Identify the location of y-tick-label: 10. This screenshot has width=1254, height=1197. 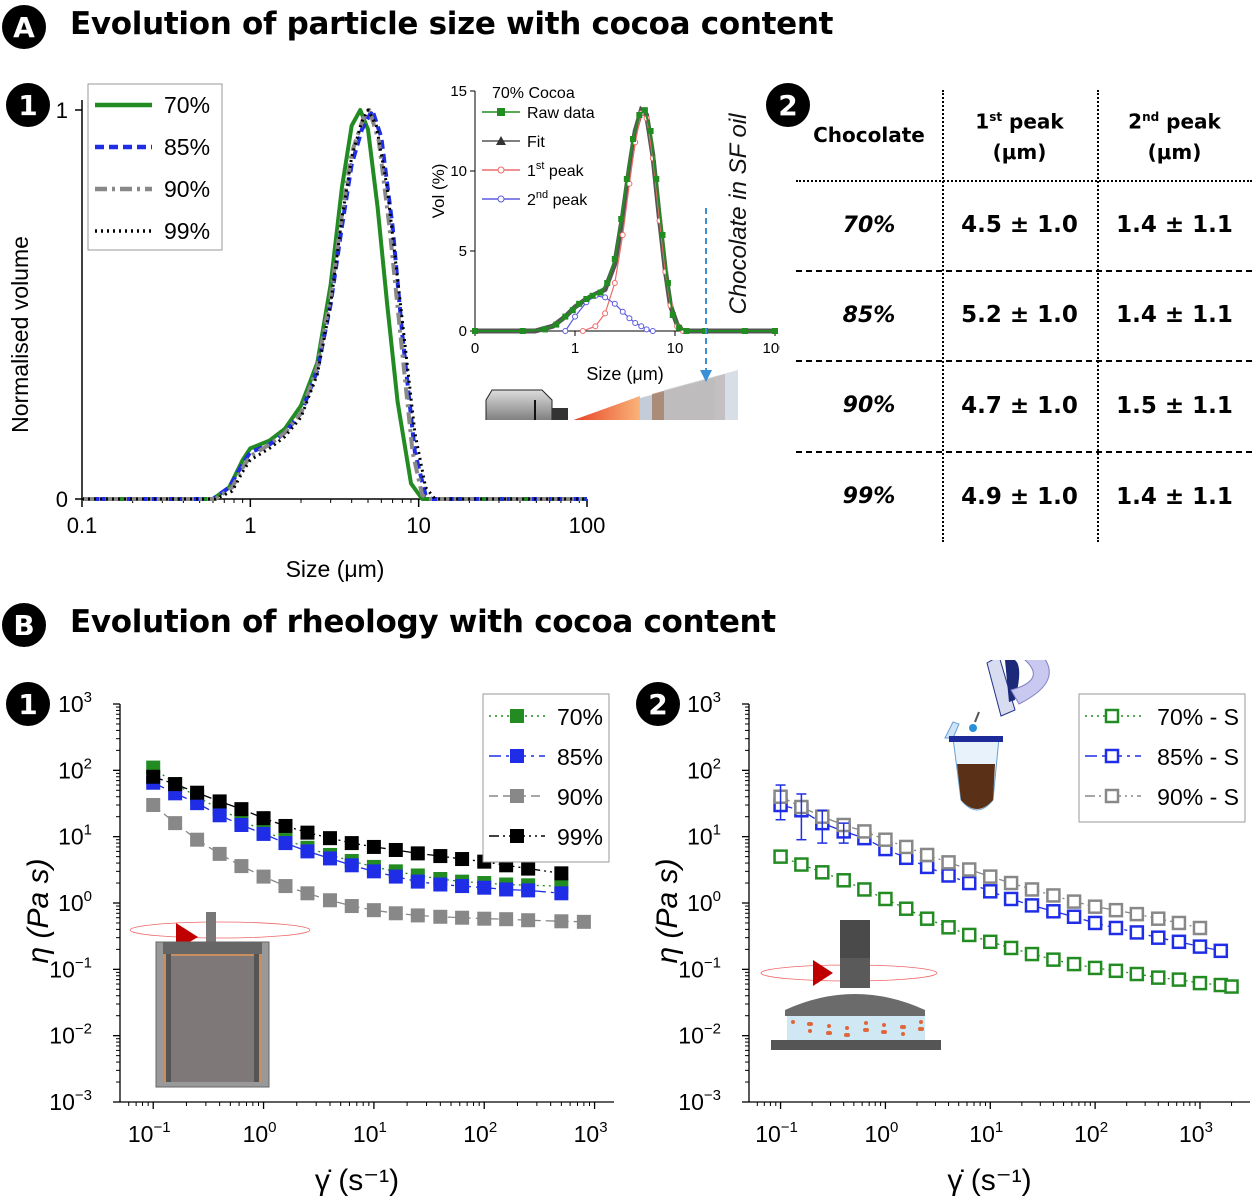
(458, 171).